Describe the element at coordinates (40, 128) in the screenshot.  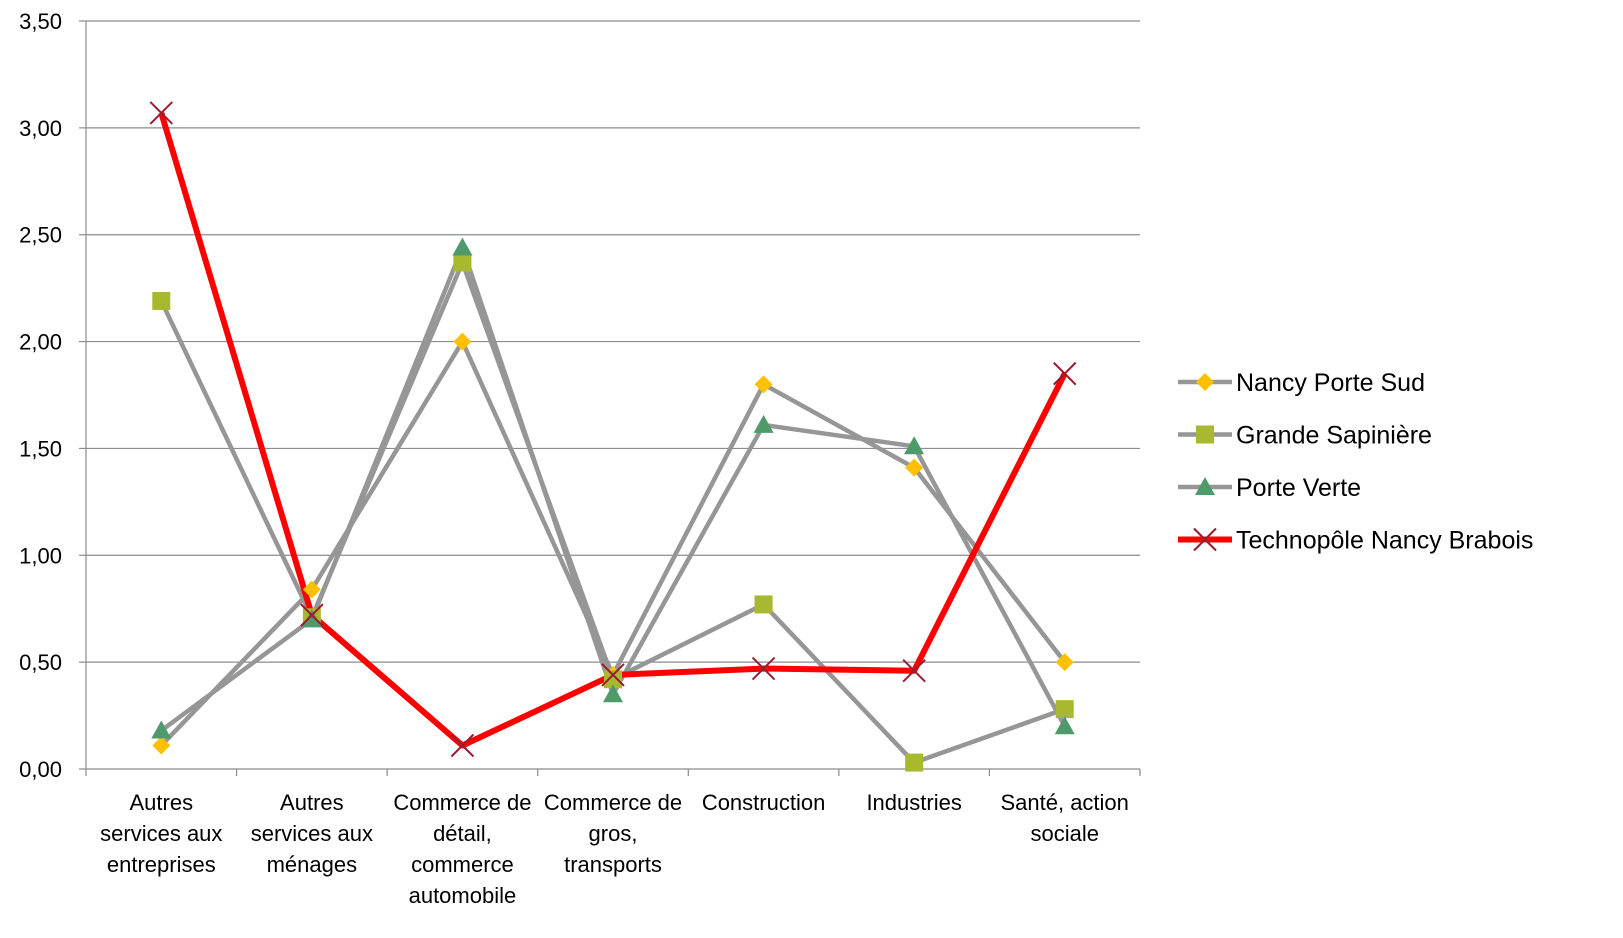
I see `y-tick-label: 3,00` at that location.